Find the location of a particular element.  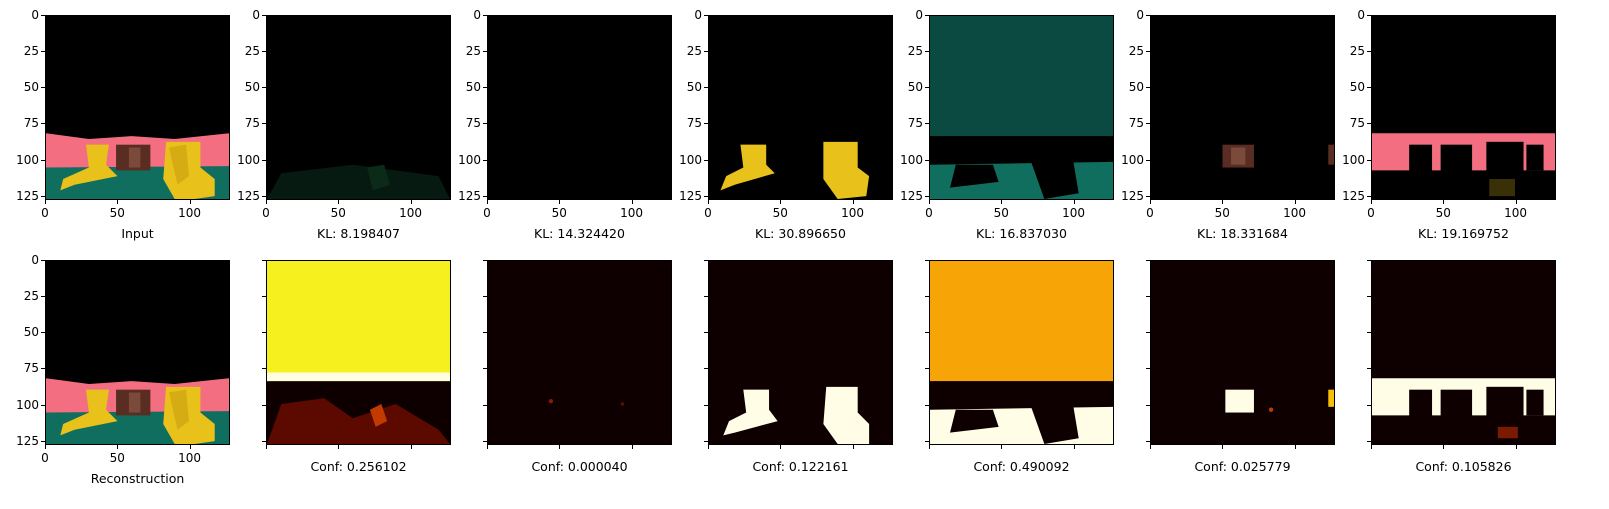

conf-6-image is located at coordinates (1463, 352).